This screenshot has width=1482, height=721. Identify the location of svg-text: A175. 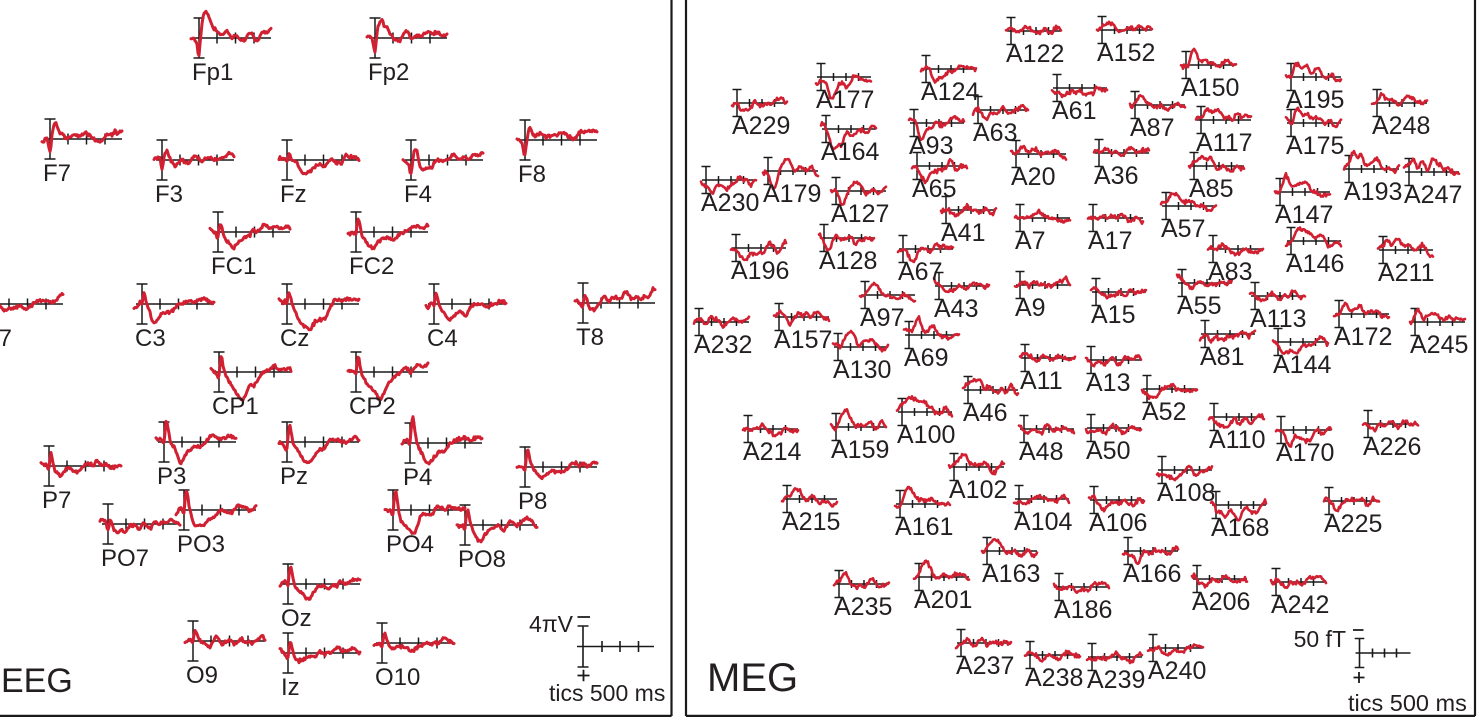
(1315, 146).